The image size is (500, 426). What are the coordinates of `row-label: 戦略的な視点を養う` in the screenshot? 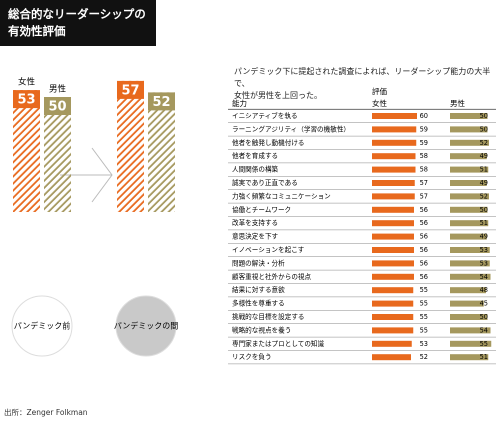 It's located at (261, 329).